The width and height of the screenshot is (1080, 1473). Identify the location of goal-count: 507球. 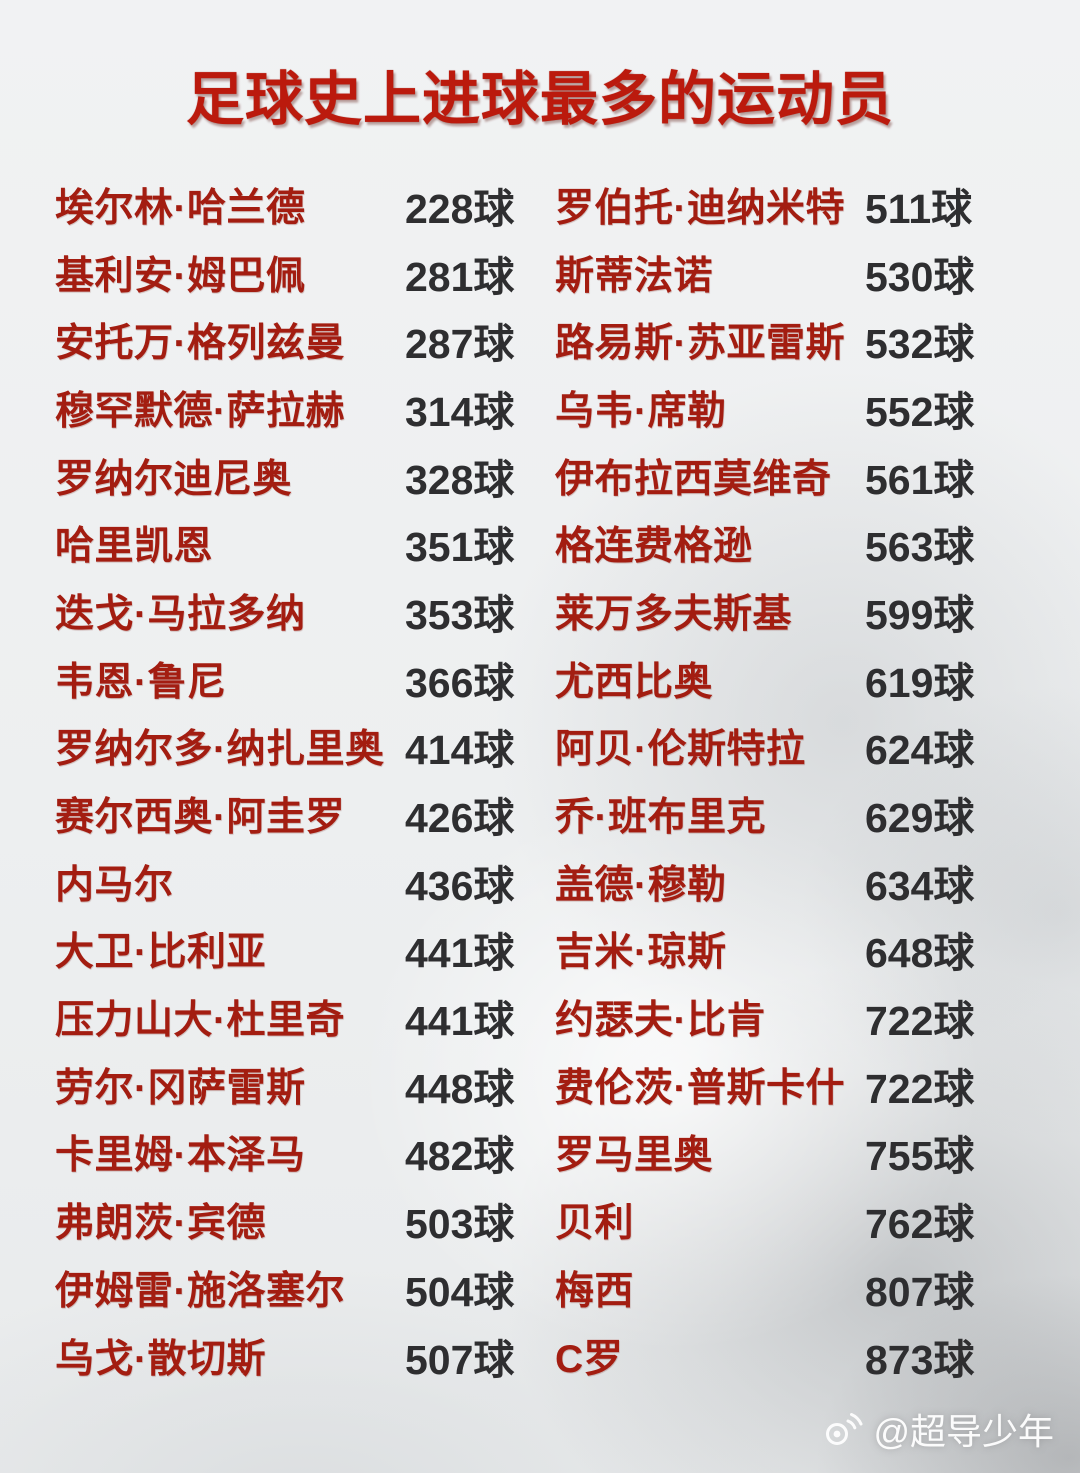
(460, 1359).